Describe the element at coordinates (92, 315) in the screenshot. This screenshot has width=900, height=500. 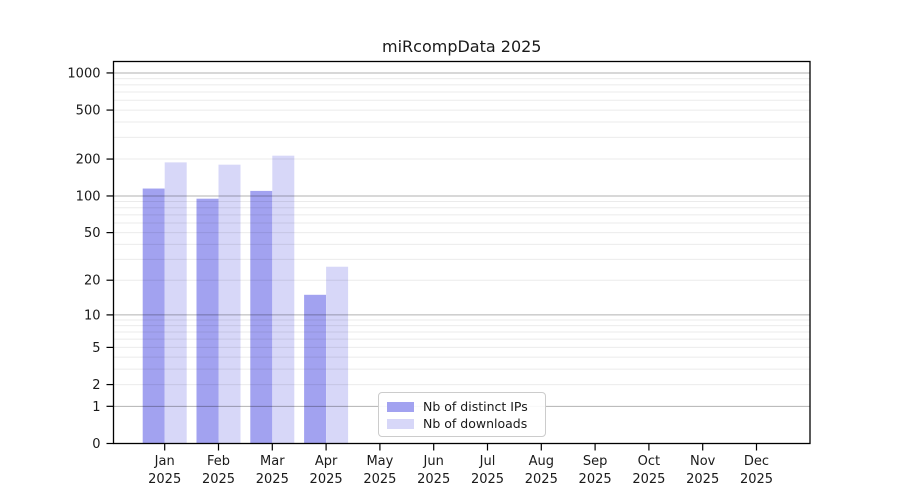
I see `y-tick-label: 10` at that location.